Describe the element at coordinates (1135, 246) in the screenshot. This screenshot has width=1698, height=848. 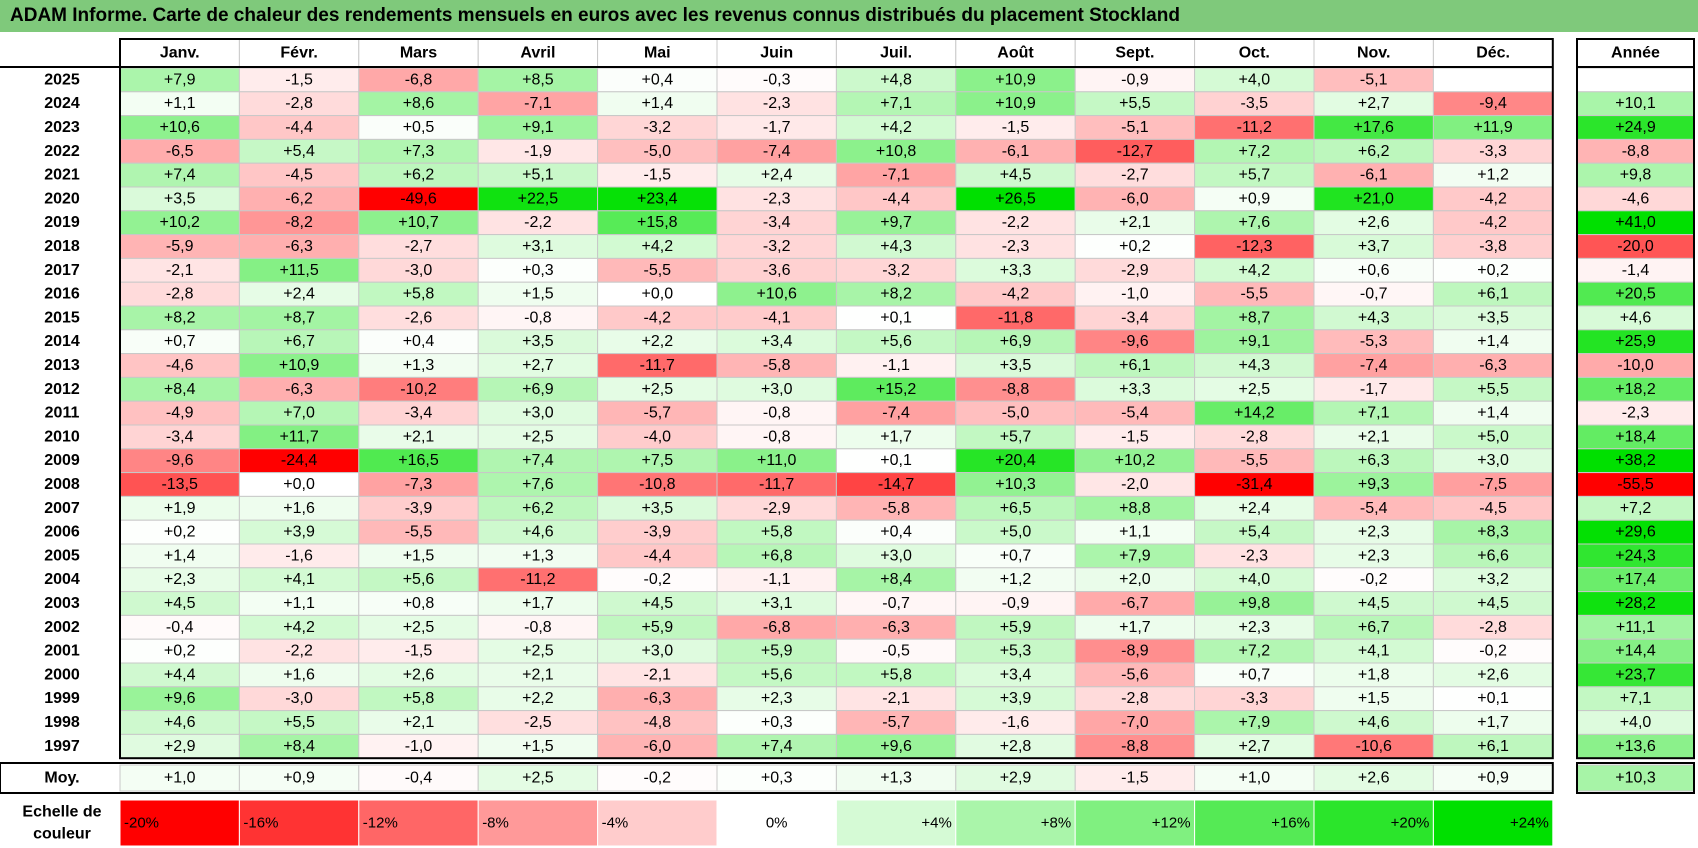
I see `cell-value: +0,2` at that location.